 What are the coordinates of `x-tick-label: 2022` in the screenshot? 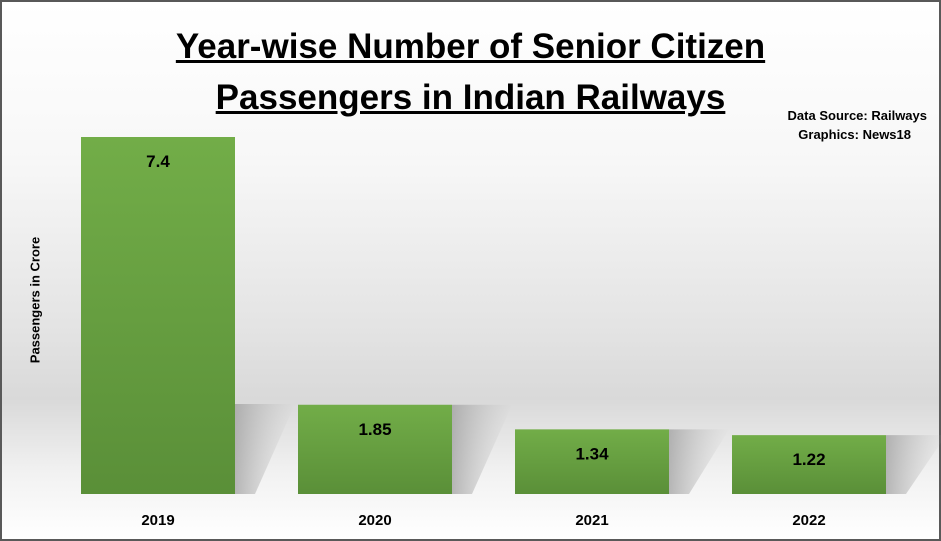 It's located at (808, 520).